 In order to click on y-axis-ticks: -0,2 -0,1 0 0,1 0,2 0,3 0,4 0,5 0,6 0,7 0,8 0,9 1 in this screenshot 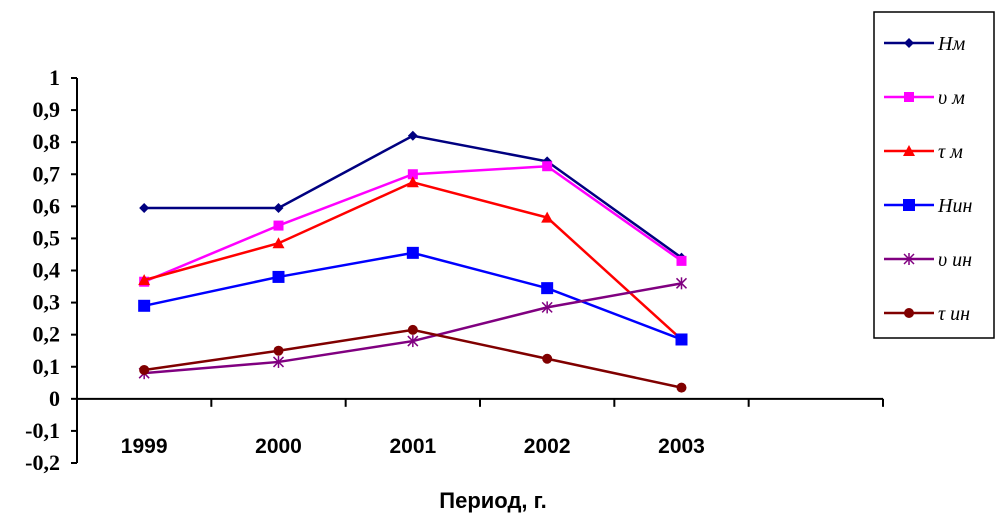, I will do `click(51, 270)`.